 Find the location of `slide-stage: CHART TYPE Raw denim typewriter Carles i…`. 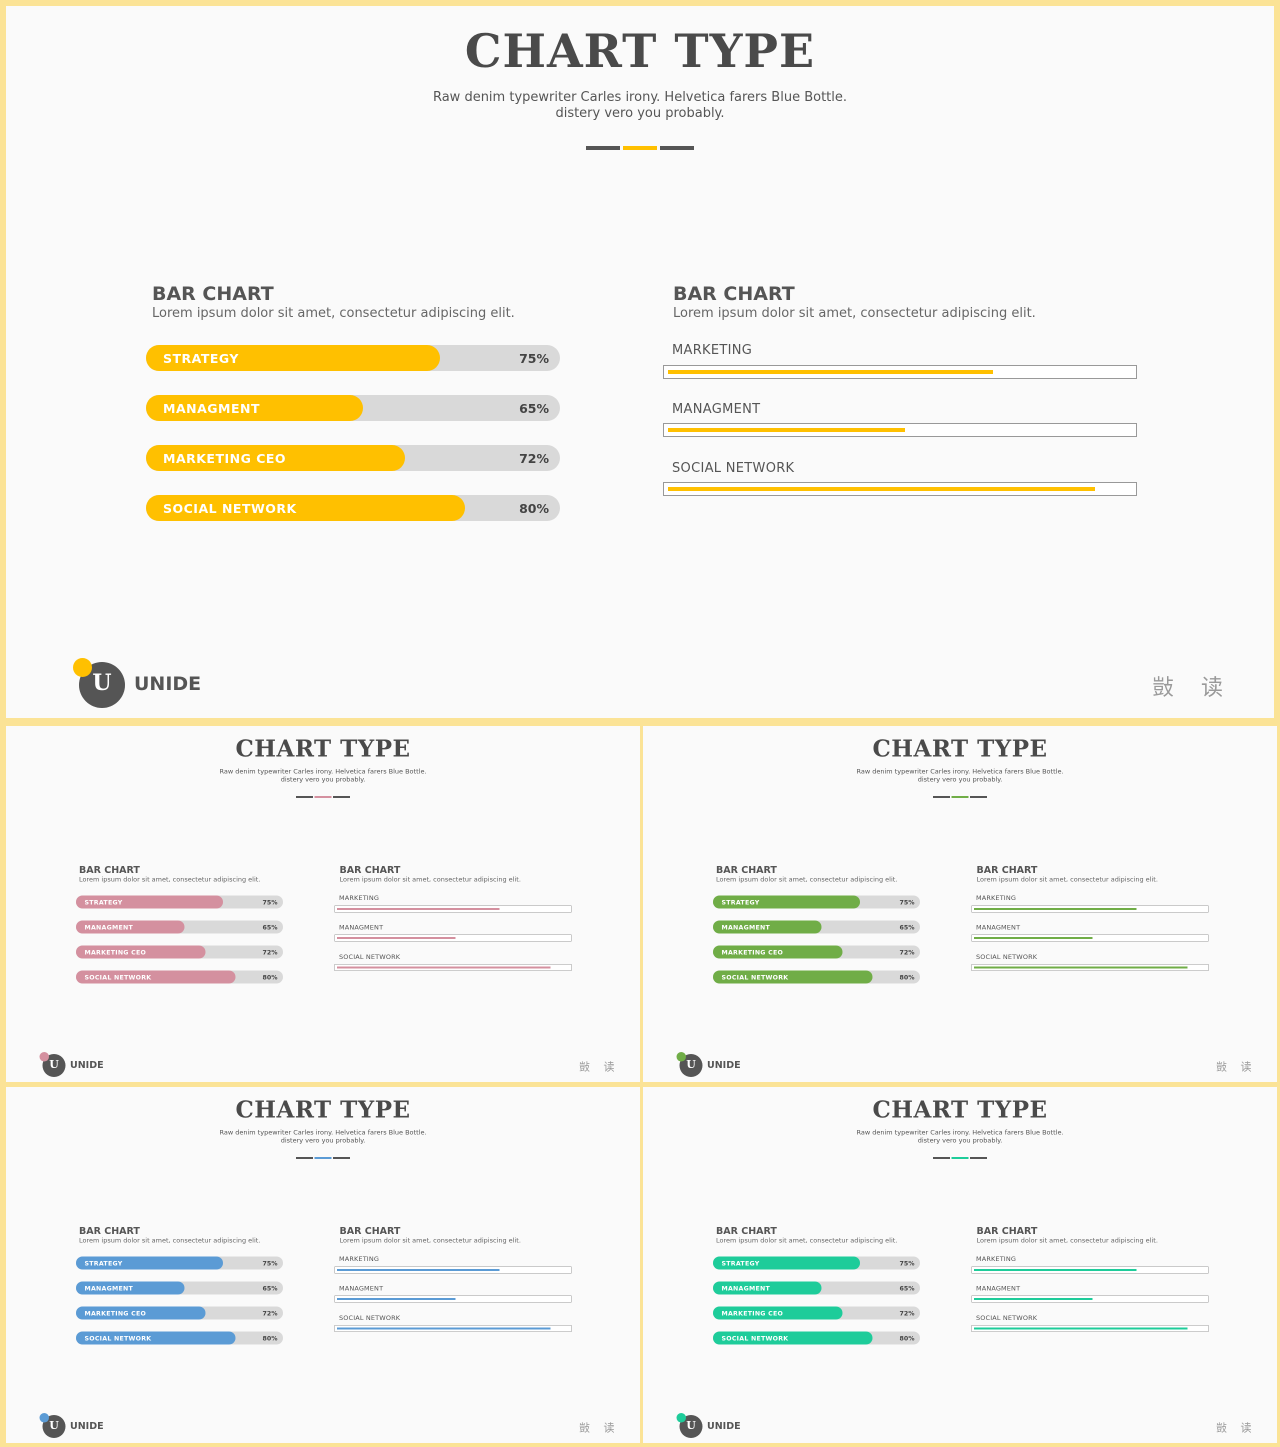

slide-stage: CHART TYPE Raw denim typewriter Carles i… is located at coordinates (323, 1265).